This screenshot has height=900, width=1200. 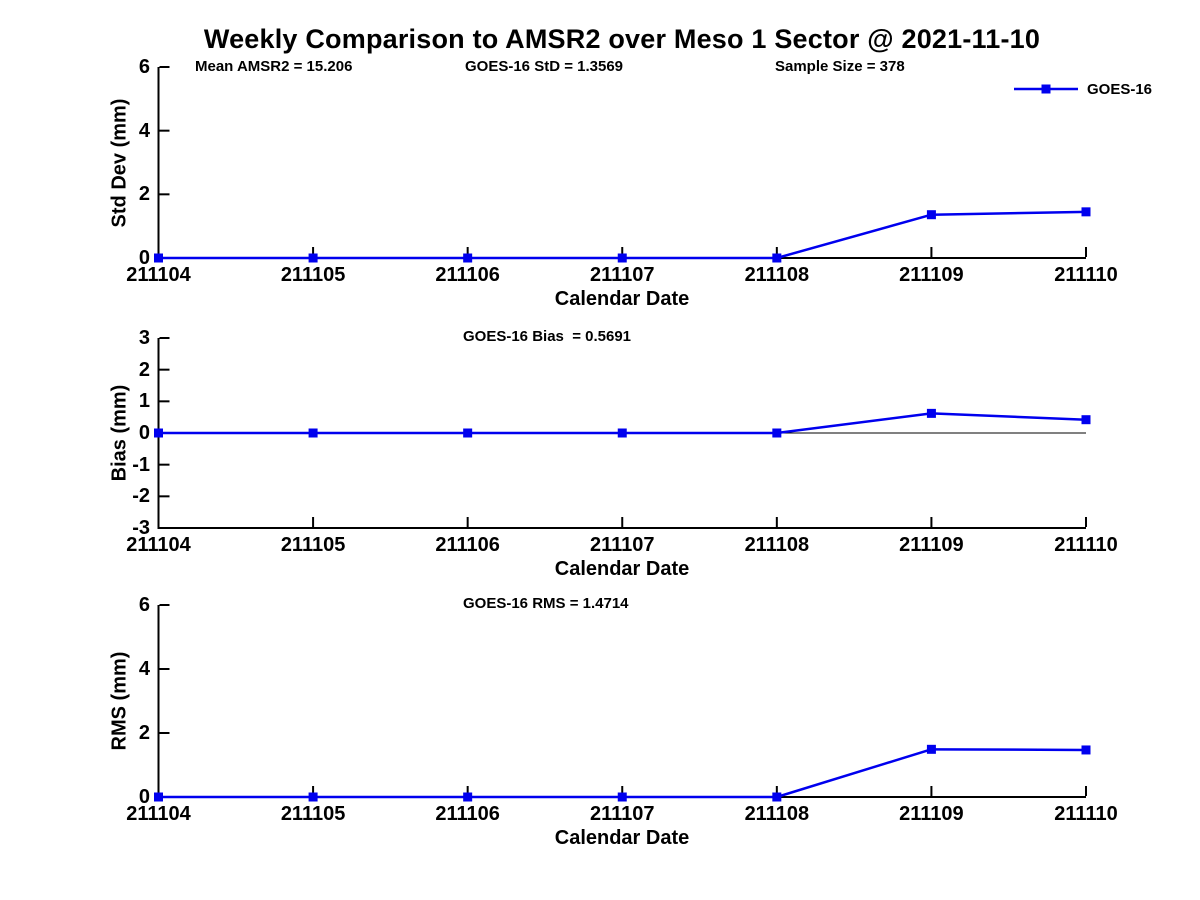 What do you see at coordinates (119, 433) in the screenshot?
I see `y-axis-label-bias: Bias (mm)` at bounding box center [119, 433].